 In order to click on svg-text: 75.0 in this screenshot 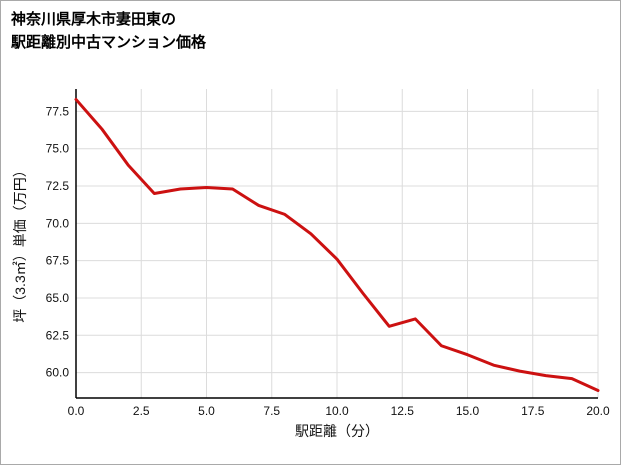, I will do `click(58, 149)`.